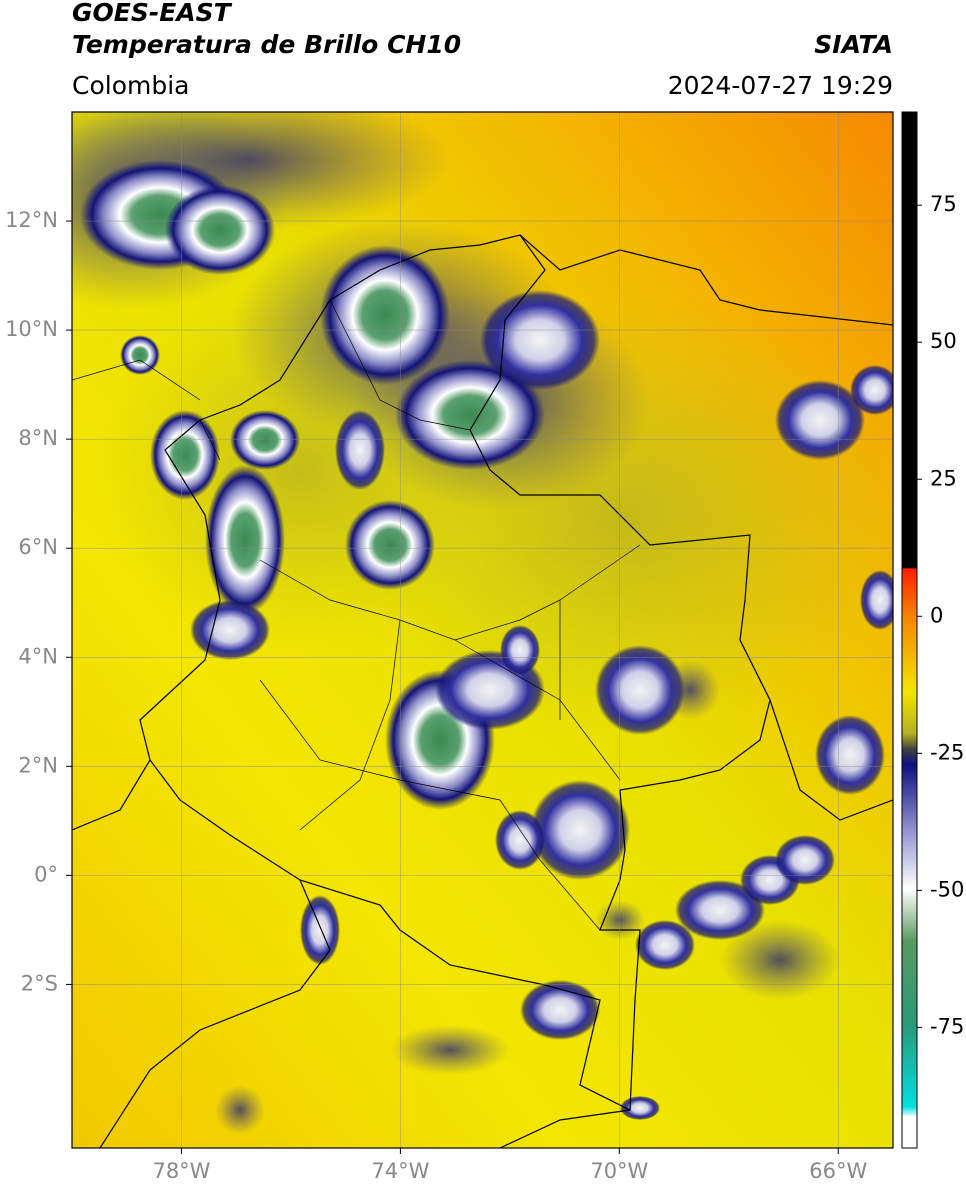  I want to click on colorbar-tick-label: 0, so click(936, 615).